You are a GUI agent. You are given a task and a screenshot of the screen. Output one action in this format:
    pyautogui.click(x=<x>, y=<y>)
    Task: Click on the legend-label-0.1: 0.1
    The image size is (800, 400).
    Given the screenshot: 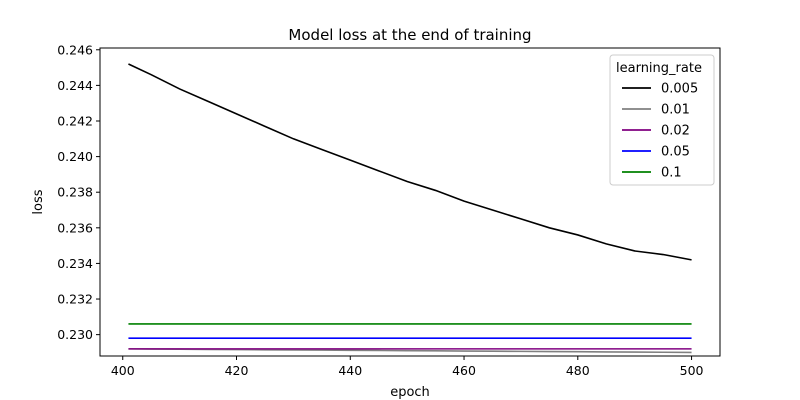 What is the action you would take?
    pyautogui.click(x=671, y=173)
    